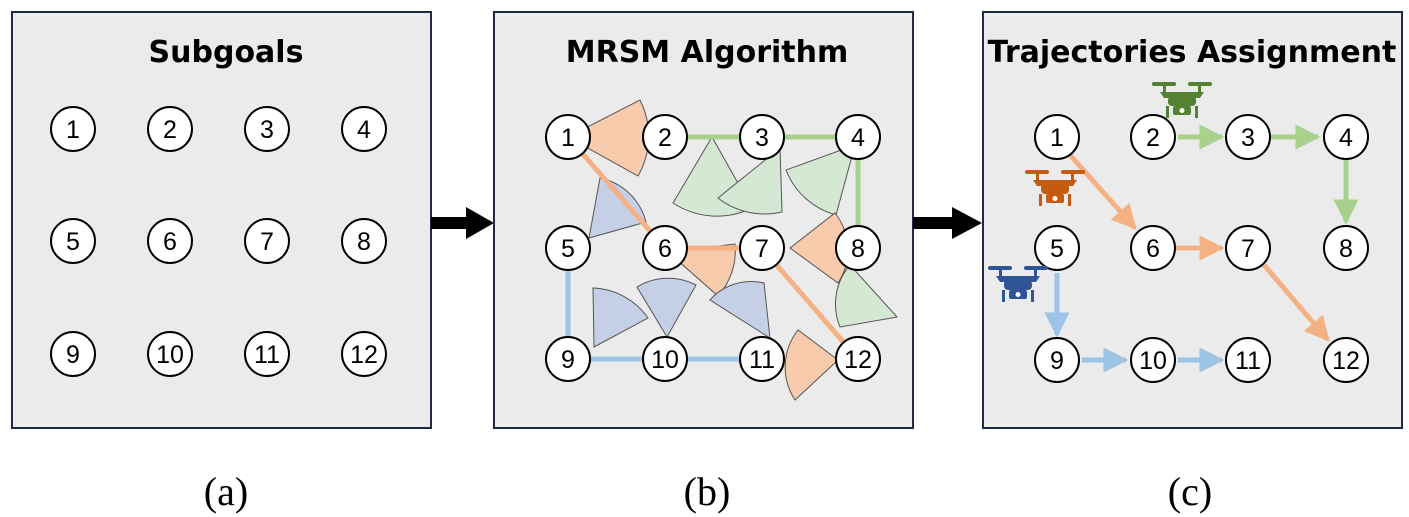  Describe the element at coordinates (713, 248) in the screenshot. I see `panel-b-nodes: 1 2 3 45 6 7 89 10 11 12` at that location.